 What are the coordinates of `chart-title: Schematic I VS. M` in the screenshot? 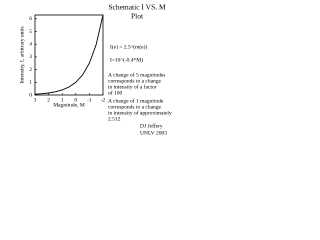 It's located at (137, 7).